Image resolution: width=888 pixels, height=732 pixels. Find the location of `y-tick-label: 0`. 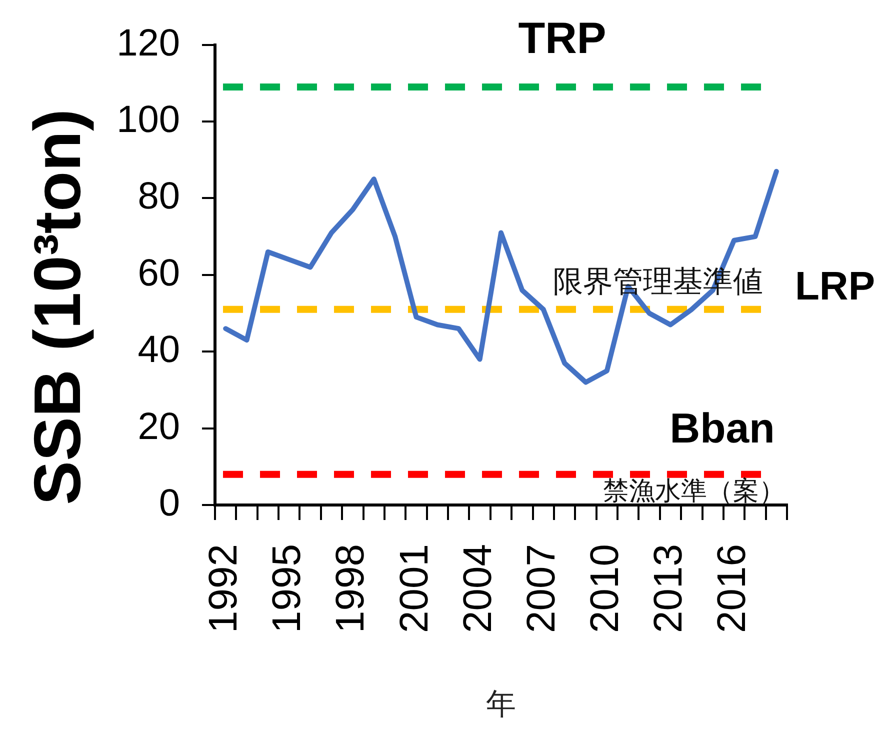

y-tick-label: 0 is located at coordinates (169, 503).